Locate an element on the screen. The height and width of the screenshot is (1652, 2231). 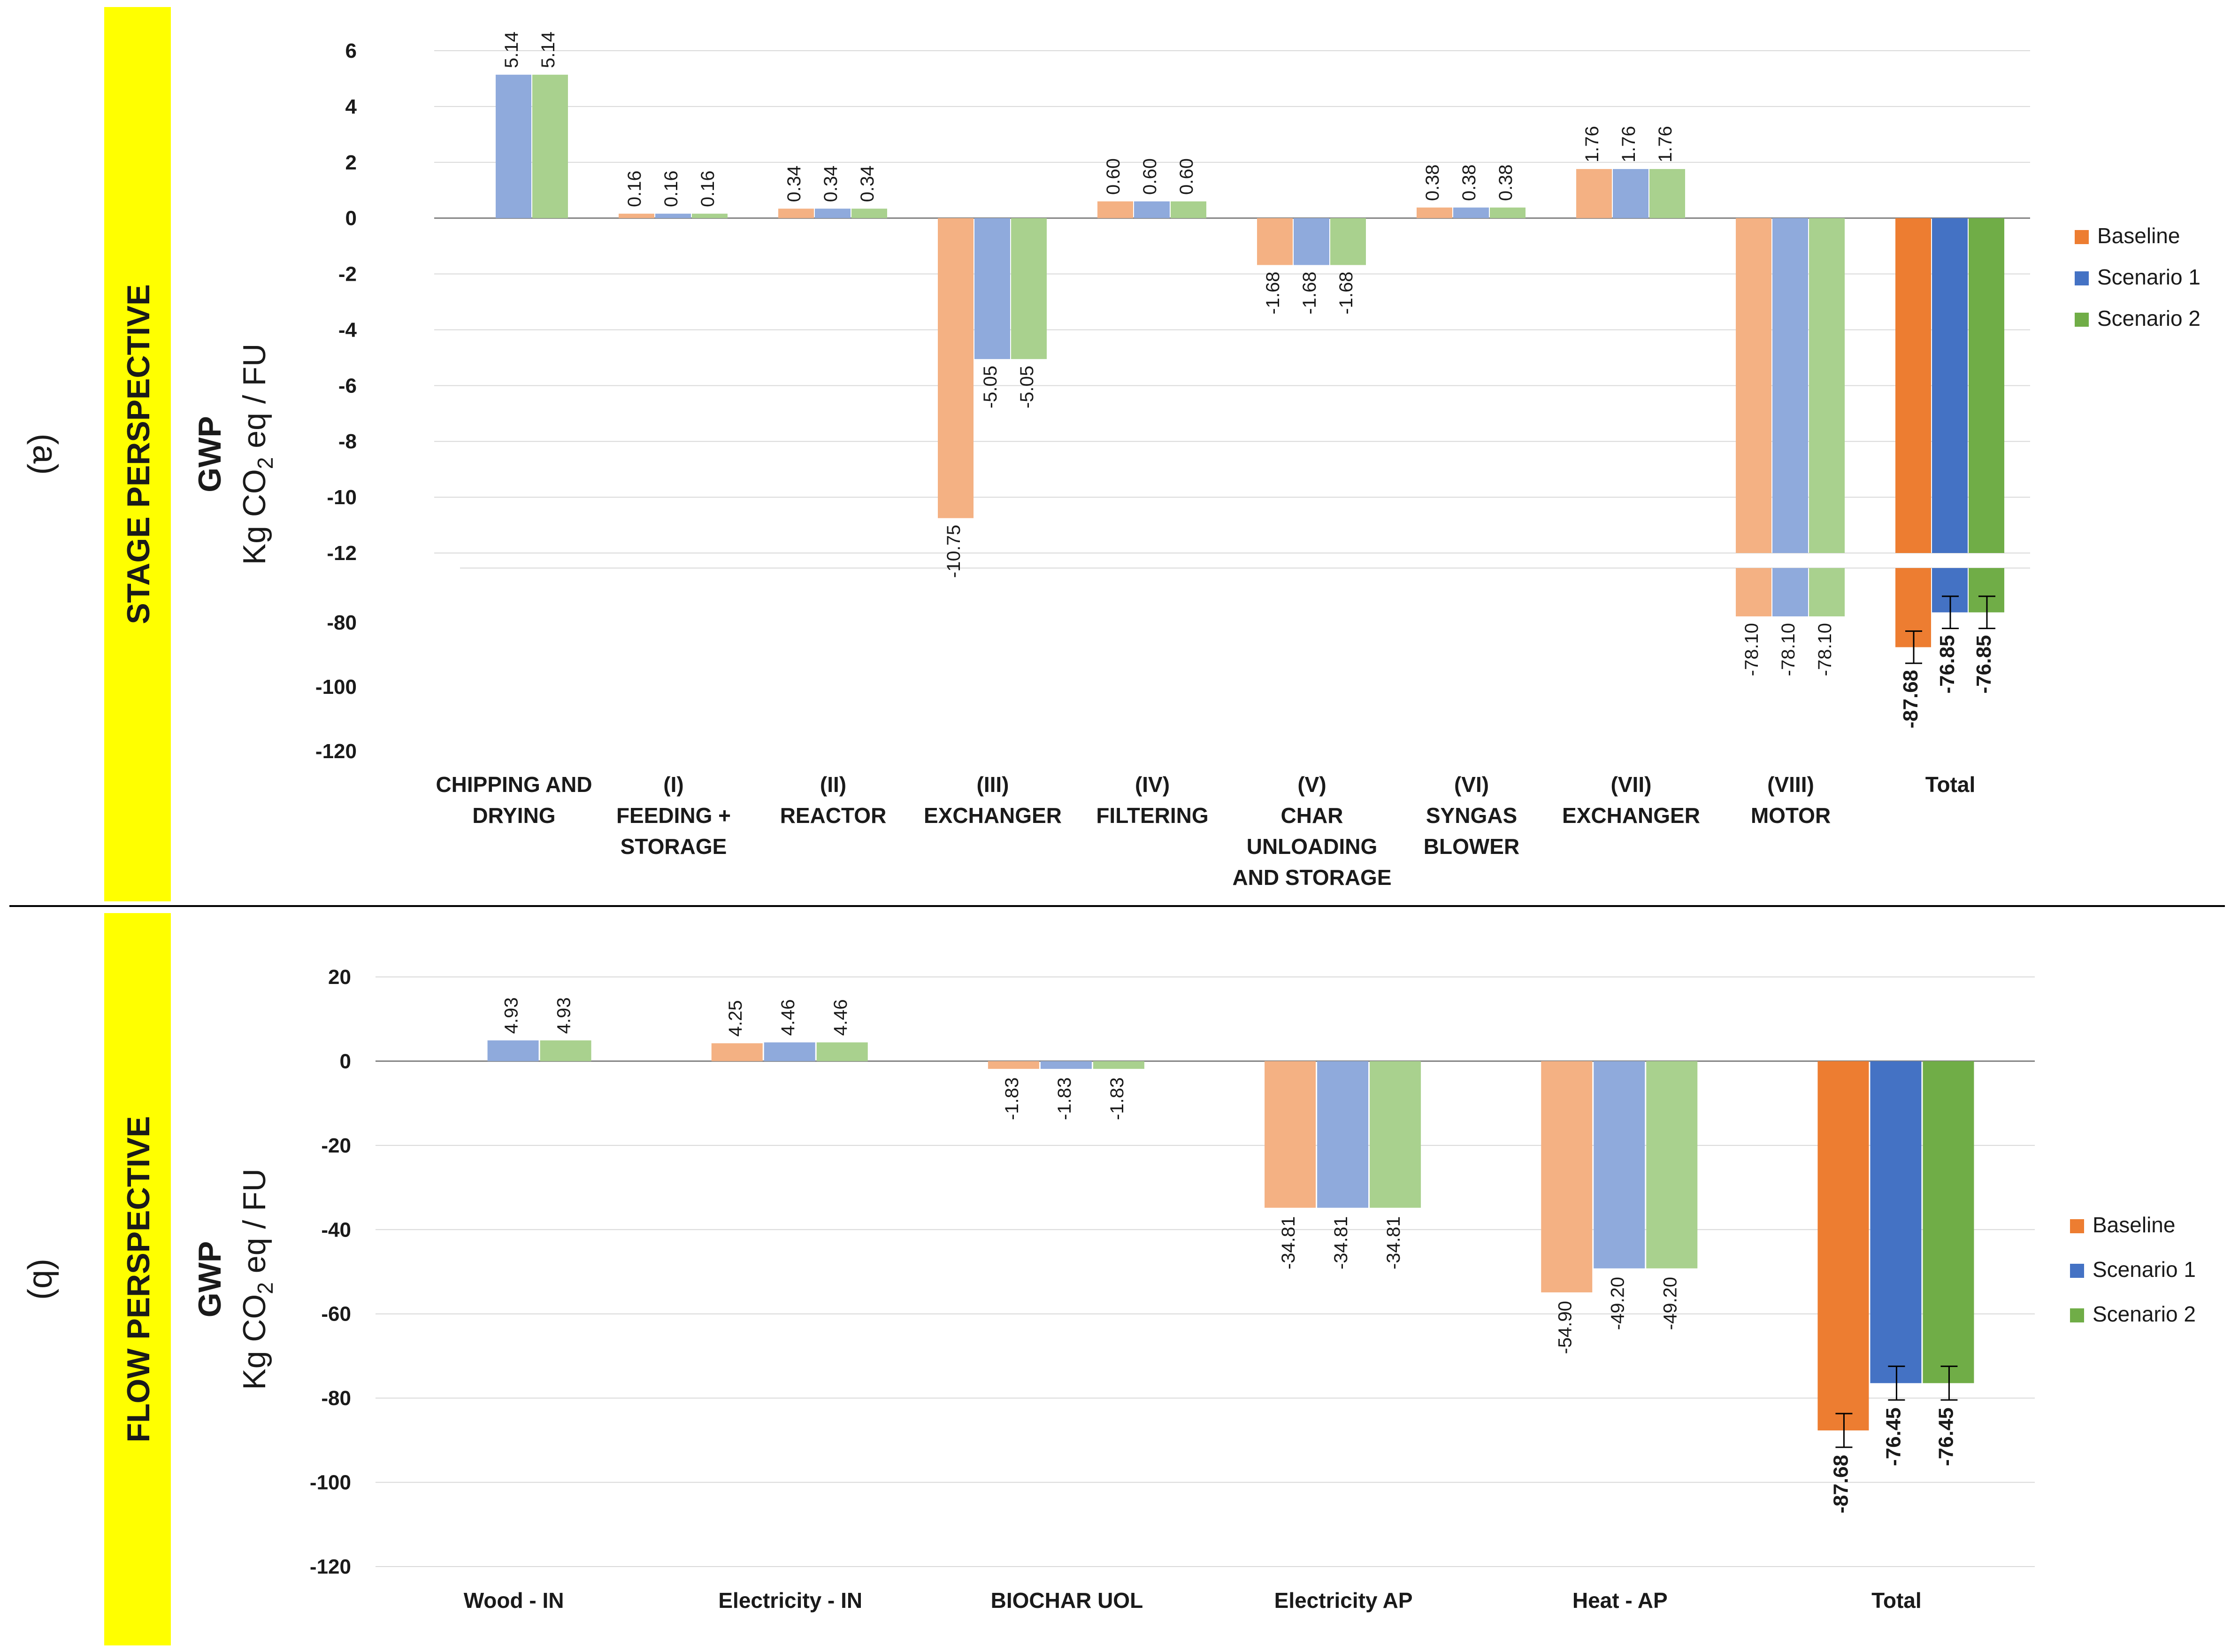
data-label: -34.81 is located at coordinates (1289, 1243).